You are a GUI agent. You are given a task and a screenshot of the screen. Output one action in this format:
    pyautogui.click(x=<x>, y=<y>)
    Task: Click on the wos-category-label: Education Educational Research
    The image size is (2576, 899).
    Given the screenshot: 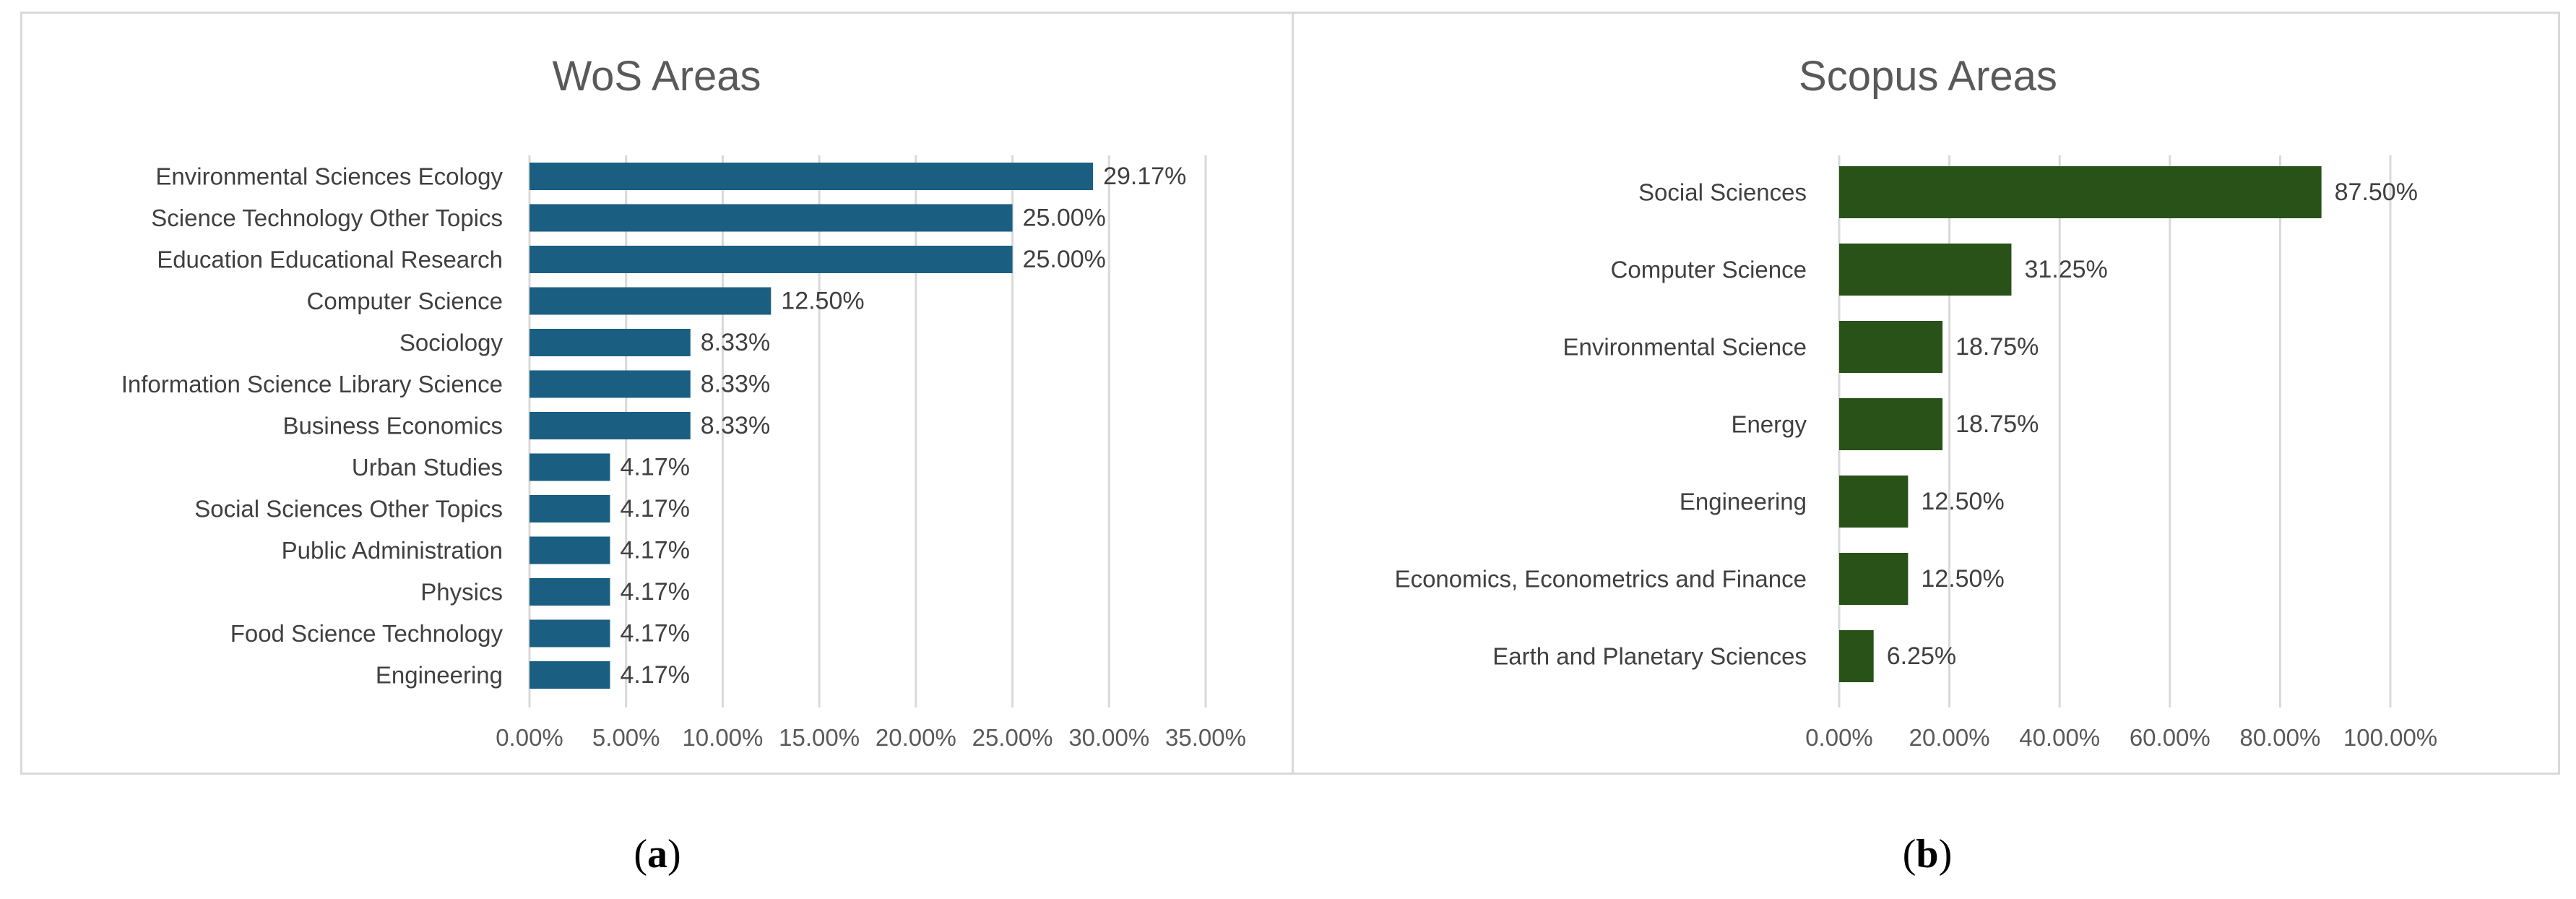 What is the action you would take?
    pyautogui.click(x=330, y=259)
    